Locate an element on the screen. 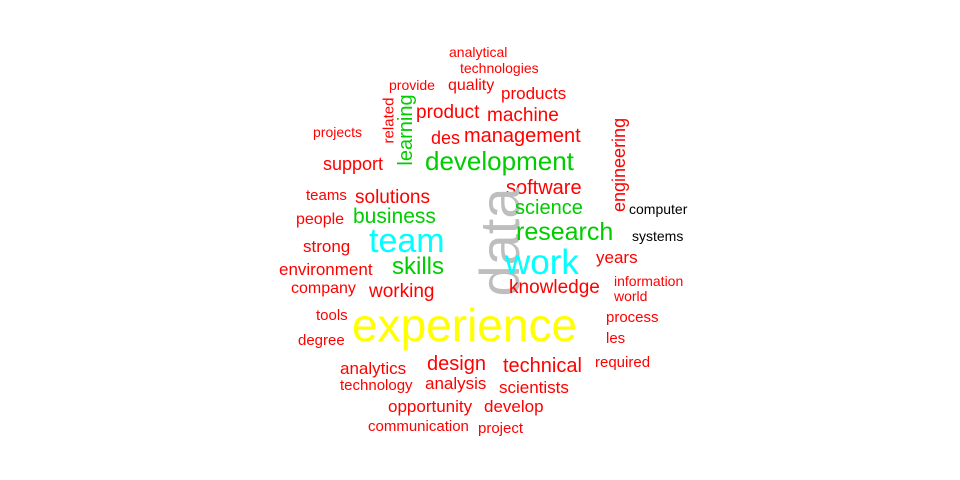  word-world: world is located at coordinates (631, 296).